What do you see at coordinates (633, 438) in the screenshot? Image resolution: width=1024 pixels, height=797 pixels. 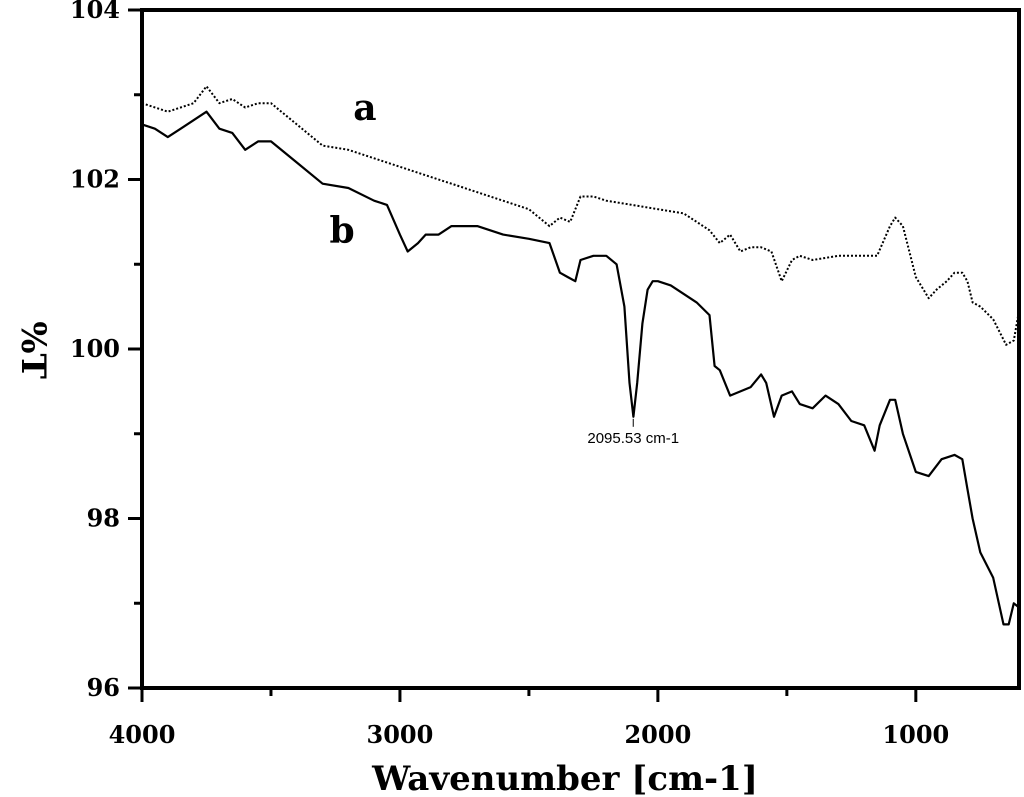 I see `peak-annotation: 2095.53 cm-1` at bounding box center [633, 438].